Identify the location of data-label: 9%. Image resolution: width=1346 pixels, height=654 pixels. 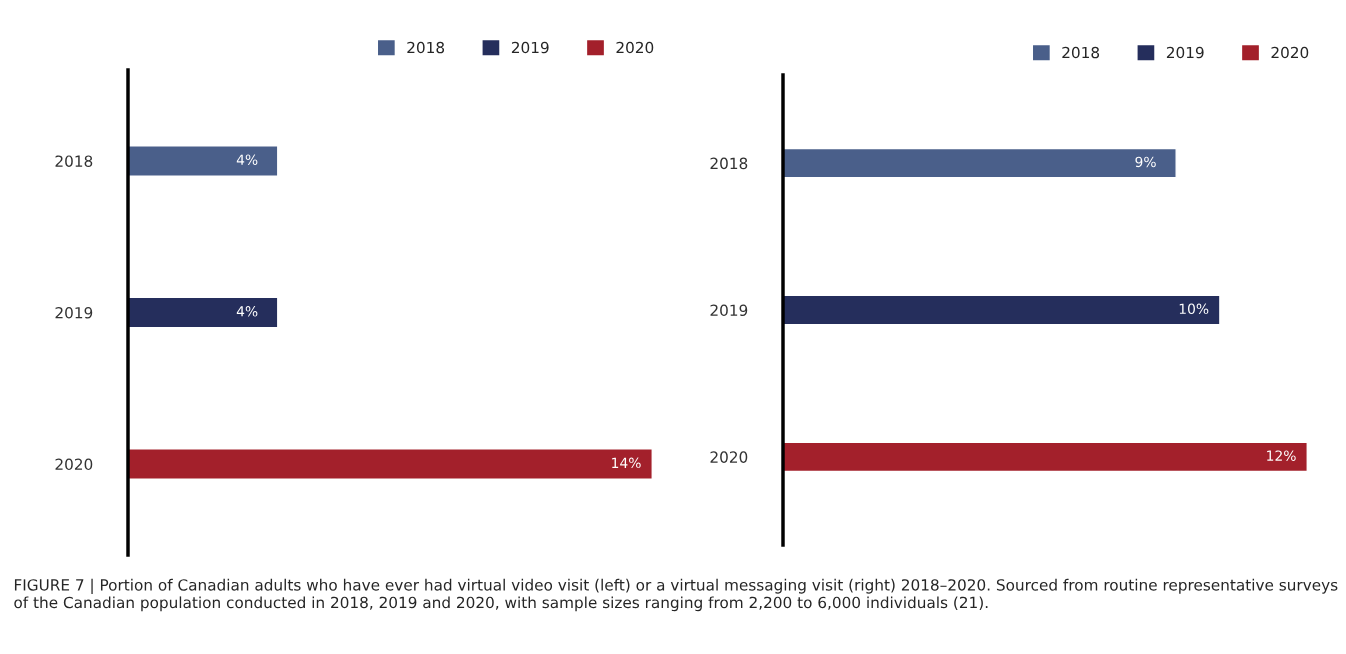
(1145, 162).